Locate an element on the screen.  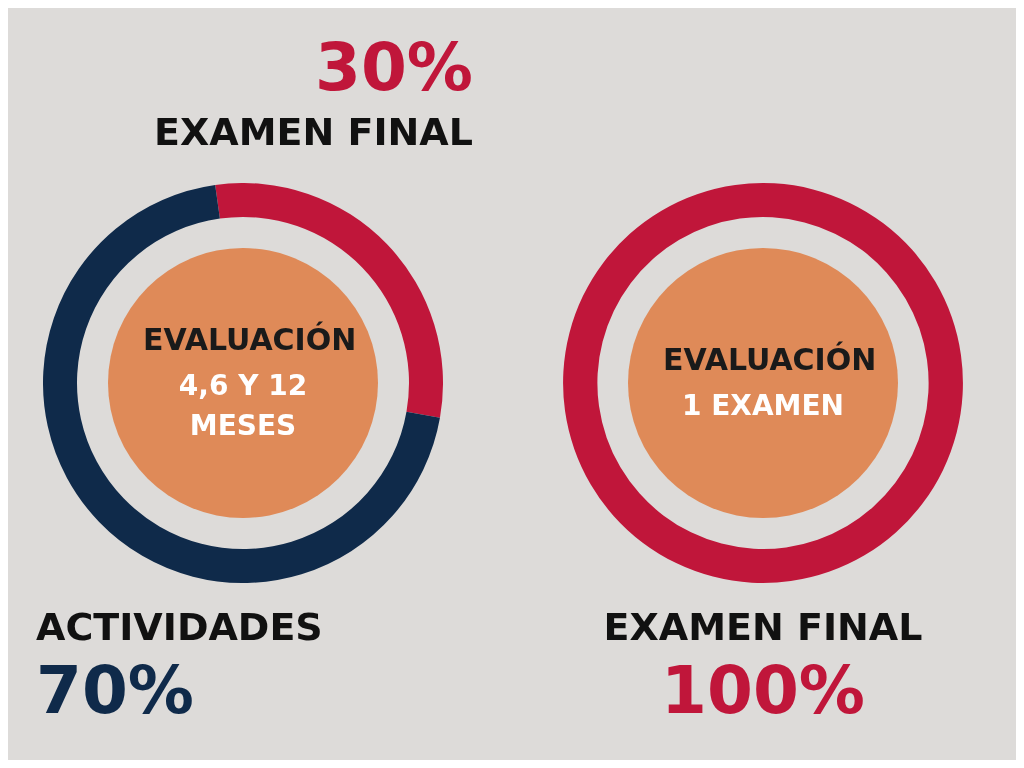
data-label: 70% is located at coordinates (115, 691).